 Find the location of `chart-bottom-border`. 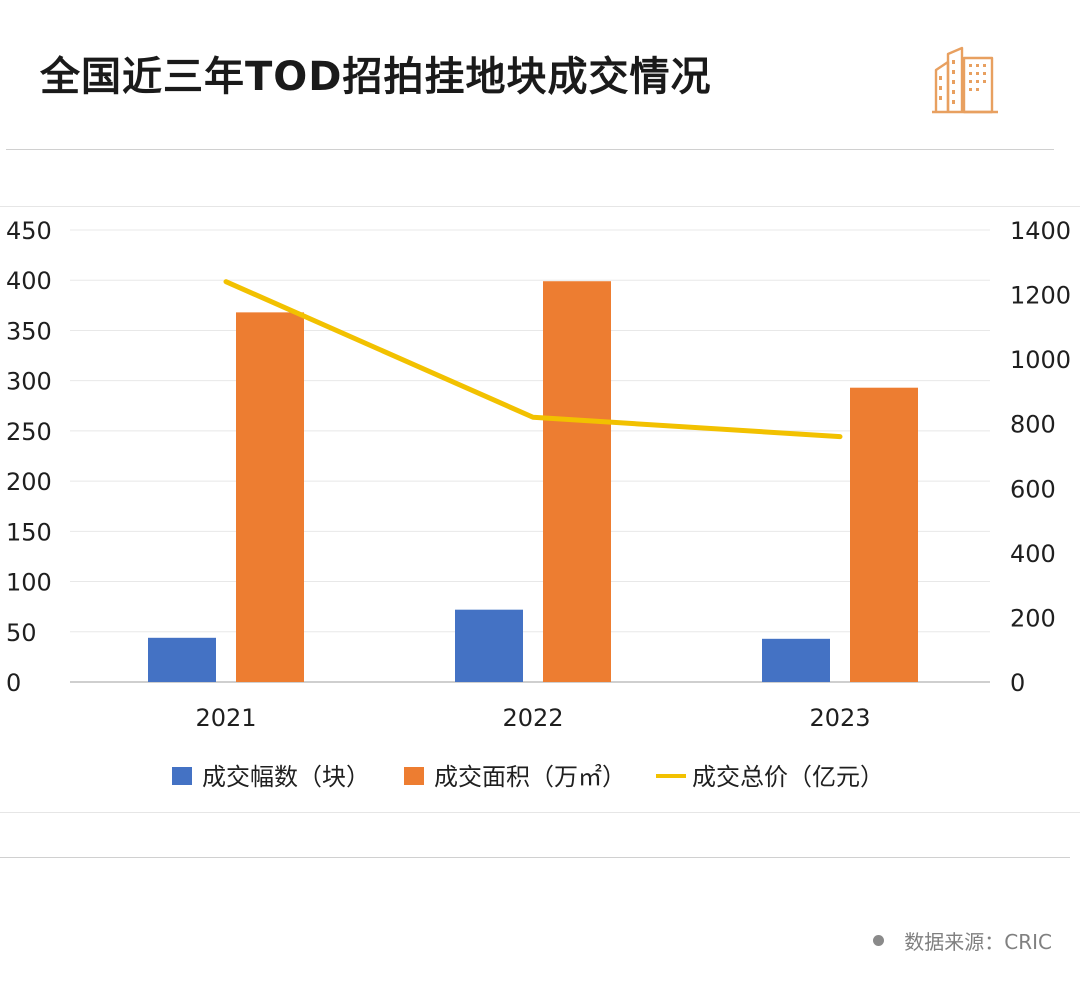

chart-bottom-border is located at coordinates (540, 812).